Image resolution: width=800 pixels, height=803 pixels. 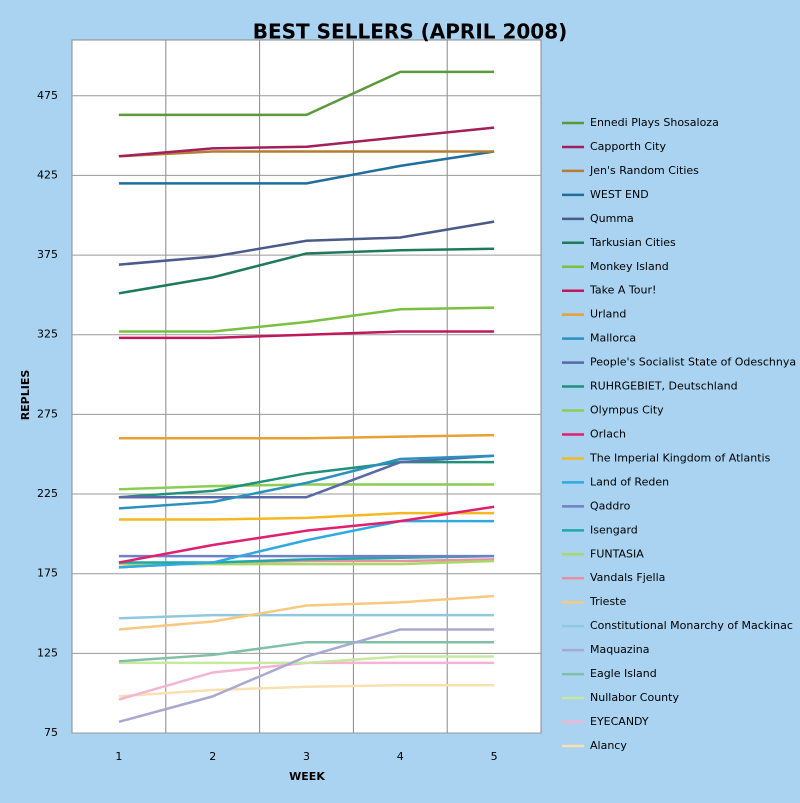 What do you see at coordinates (47, 652) in the screenshot?
I see `y-tick-label: 125` at bounding box center [47, 652].